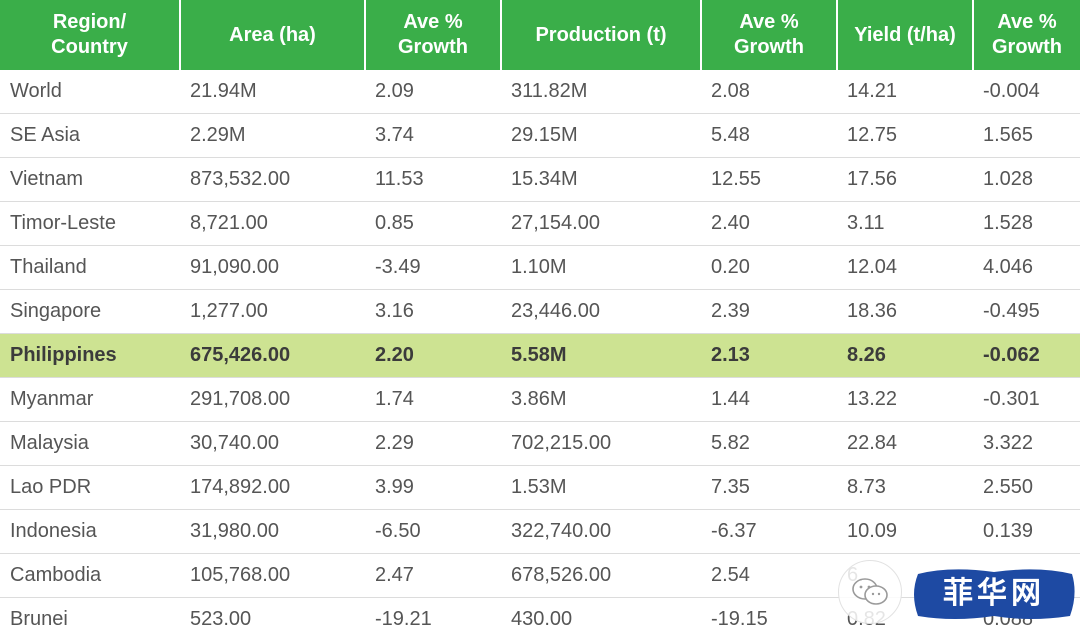 Image resolution: width=1080 pixels, height=640 pixels. What do you see at coordinates (1026, 179) in the screenshot?
I see `cell-yield-growth: 1.028` at bounding box center [1026, 179].